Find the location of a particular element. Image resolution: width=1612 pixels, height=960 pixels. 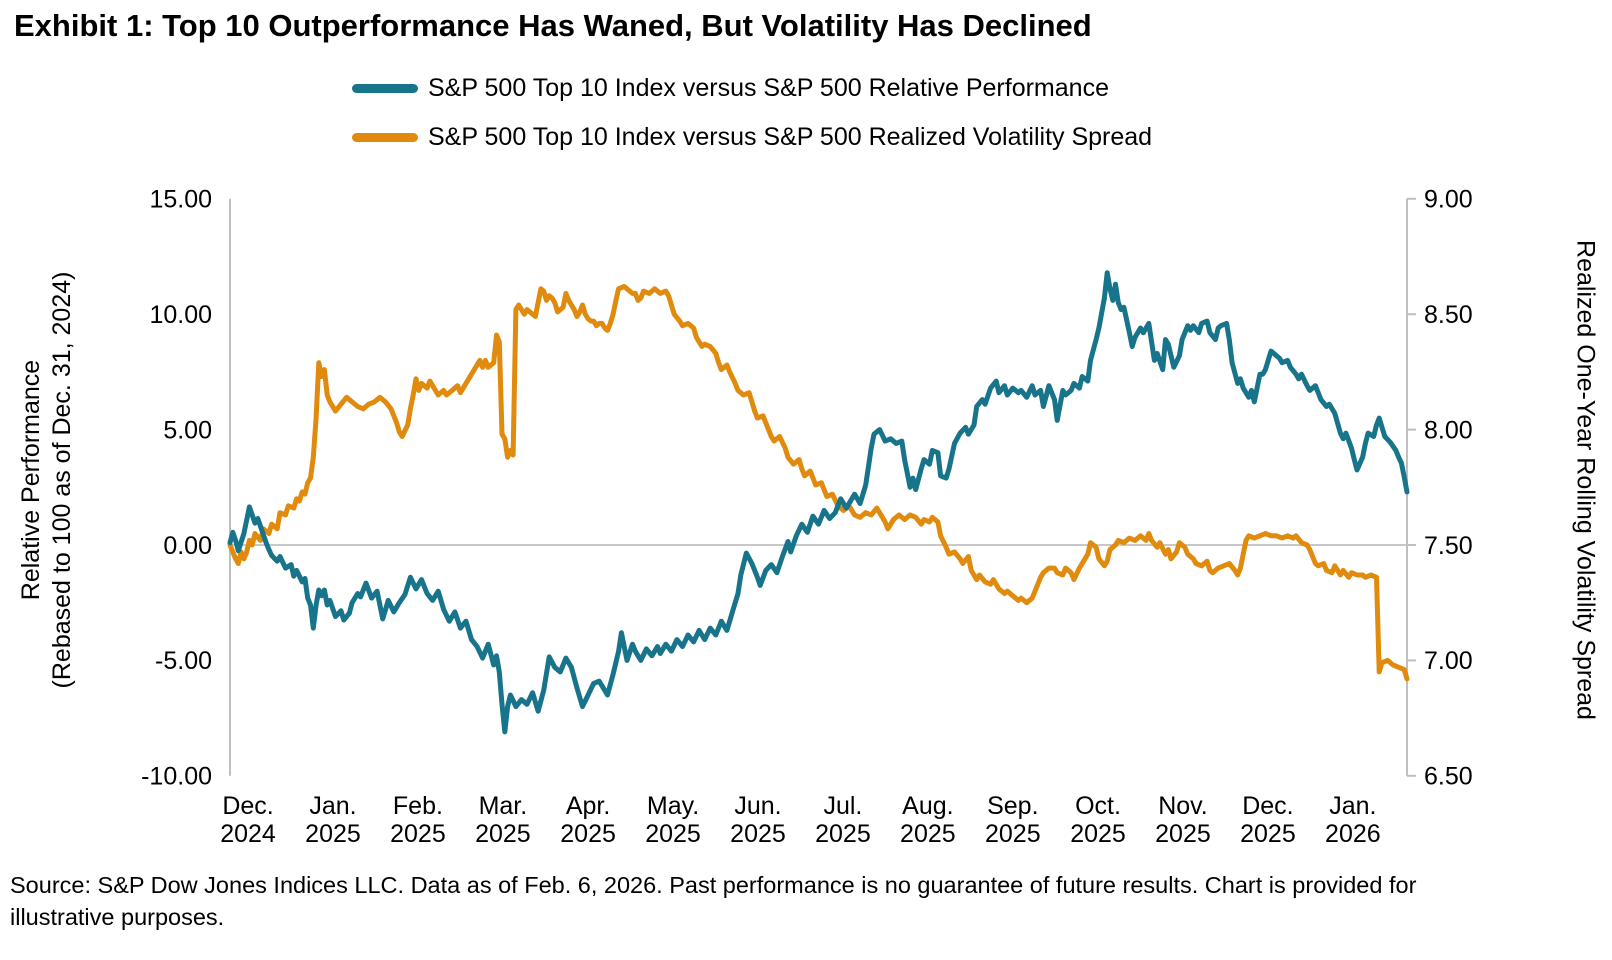

right-axis-tick-label: 9.00 is located at coordinates (1448, 200).